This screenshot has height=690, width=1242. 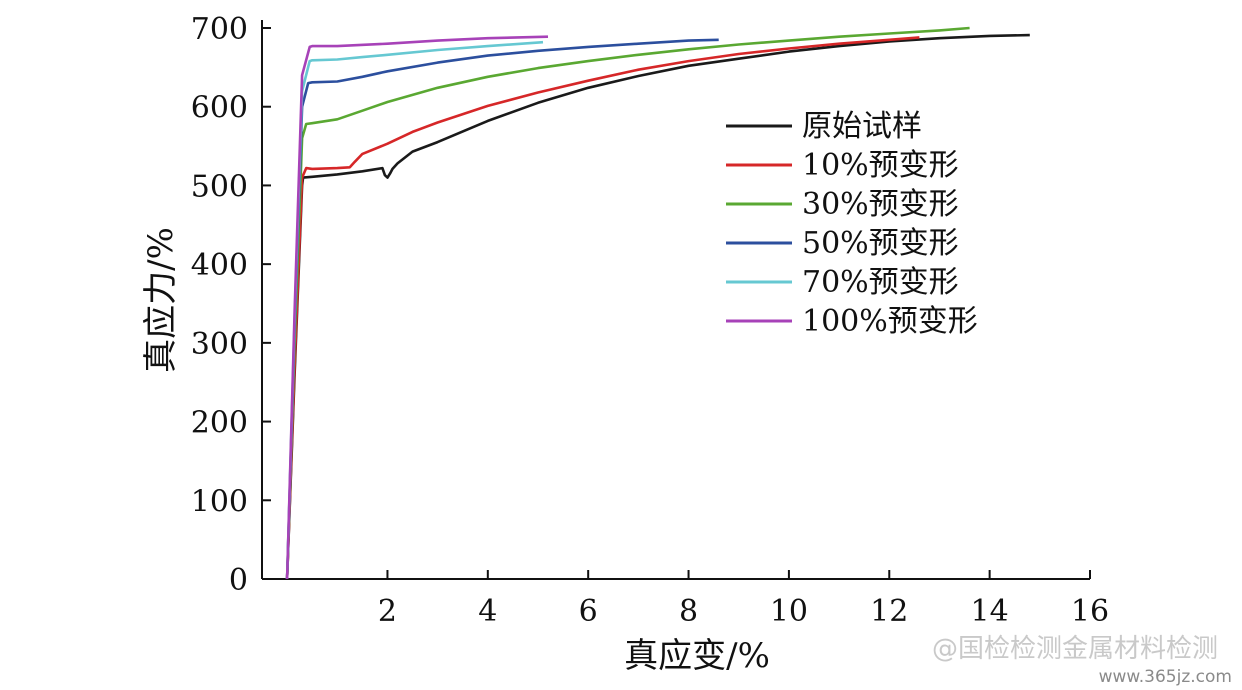 What do you see at coordinates (487, 611) in the screenshot?
I see `x-tick-label: 4` at bounding box center [487, 611].